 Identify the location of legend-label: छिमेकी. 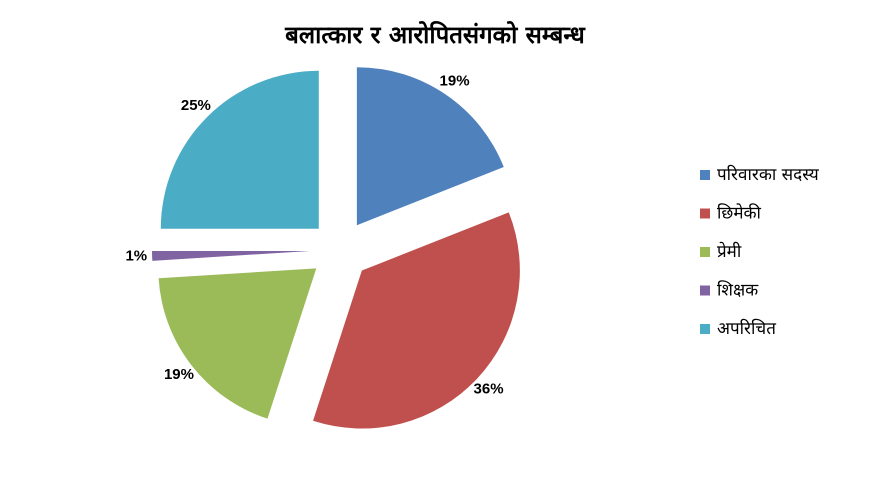
(739, 213).